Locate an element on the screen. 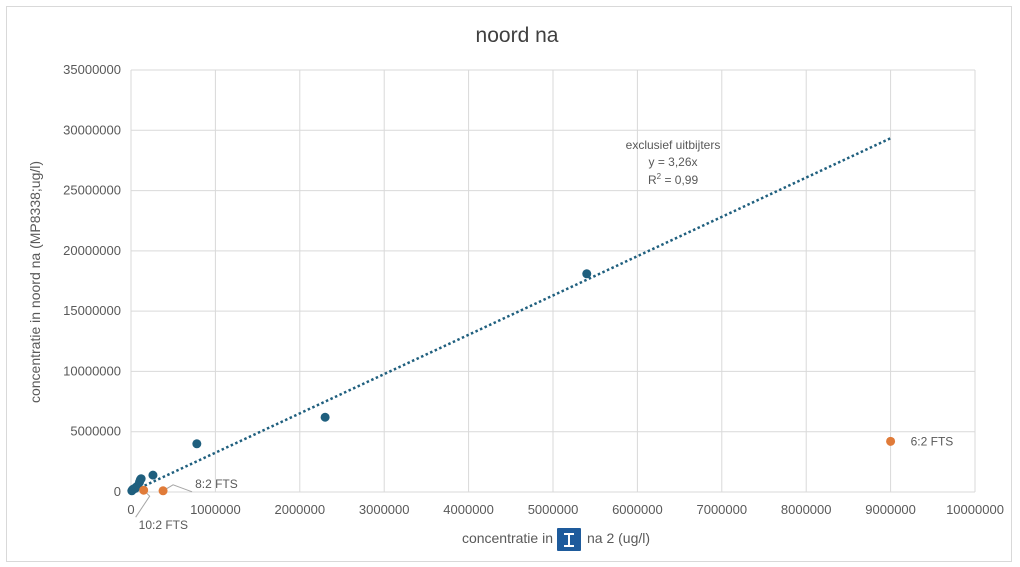  x-tick-label: 9000000 is located at coordinates (890, 509).